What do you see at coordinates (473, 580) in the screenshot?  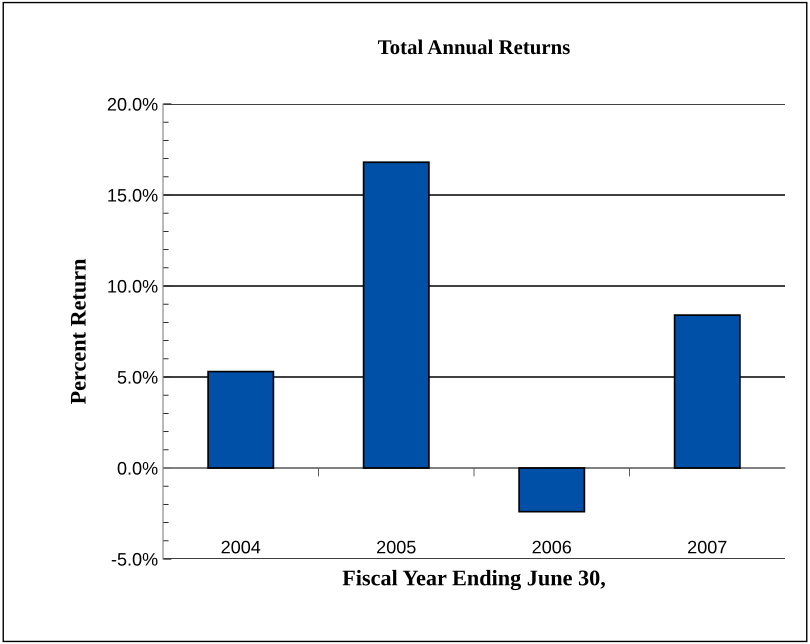 I see `x-axis-title: Fiscal Year Ending June 30,` at bounding box center [473, 580].